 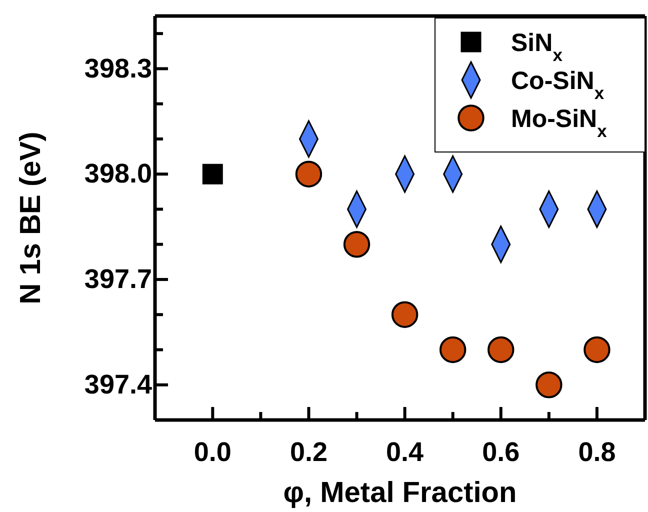 I want to click on y-tick-label: 398.3, so click(x=118, y=68).